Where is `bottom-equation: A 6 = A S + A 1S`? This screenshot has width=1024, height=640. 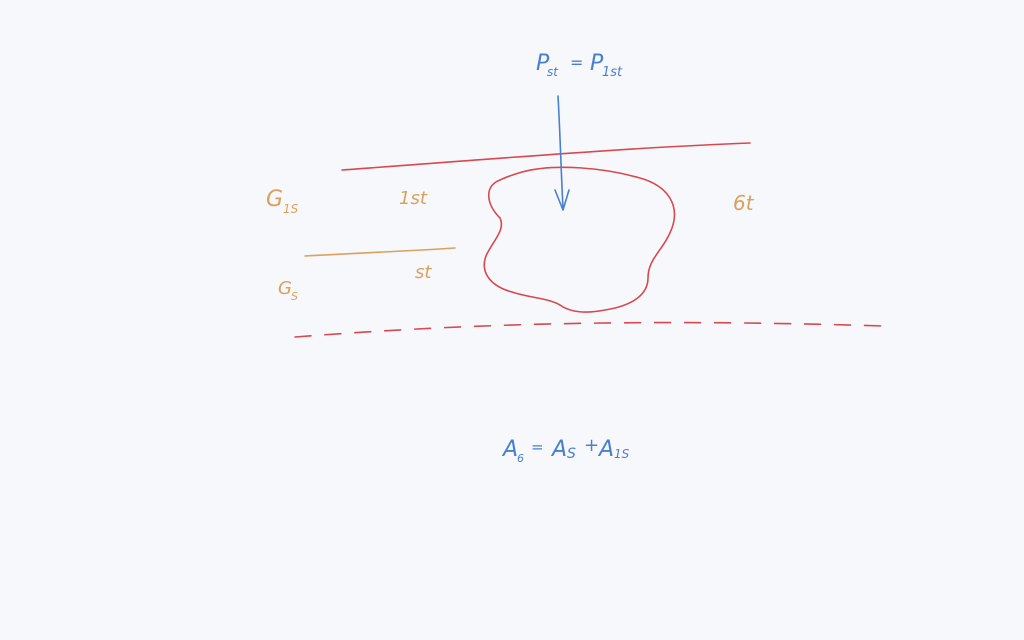
bottom-equation: A 6 = A S + A 1S is located at coordinates (565, 450).